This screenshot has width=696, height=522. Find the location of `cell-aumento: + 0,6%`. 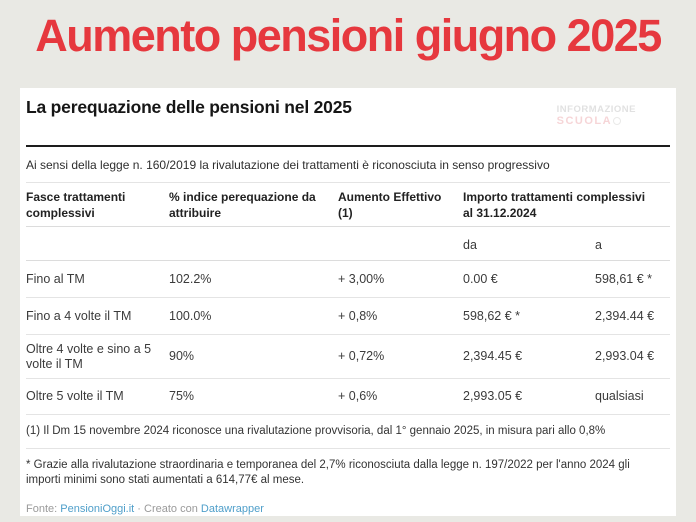

cell-aumento: + 0,6% is located at coordinates (358, 396).